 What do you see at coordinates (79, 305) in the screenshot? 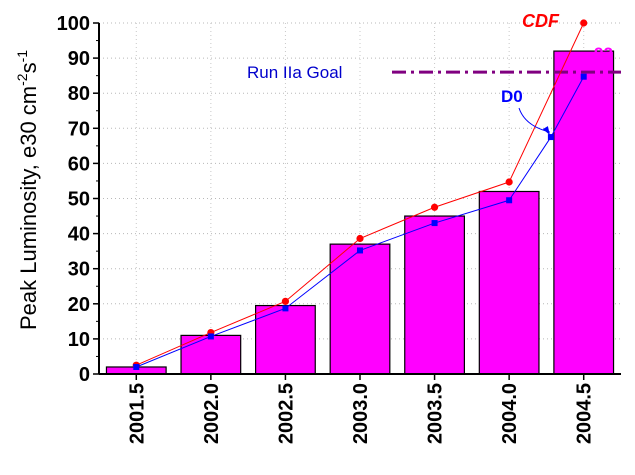
I see `y-tick-label: 20` at bounding box center [79, 305].